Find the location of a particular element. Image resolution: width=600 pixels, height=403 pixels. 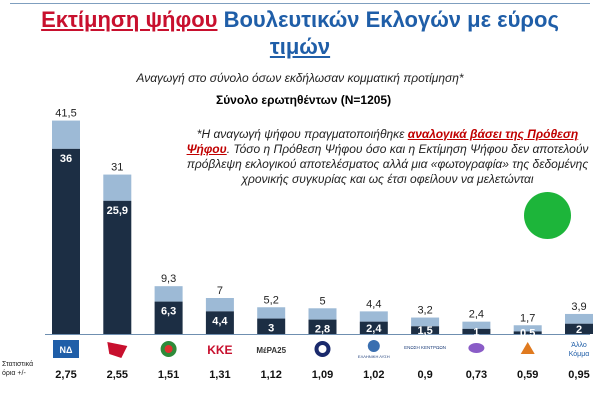

top-rule is located at coordinates (300, 3).